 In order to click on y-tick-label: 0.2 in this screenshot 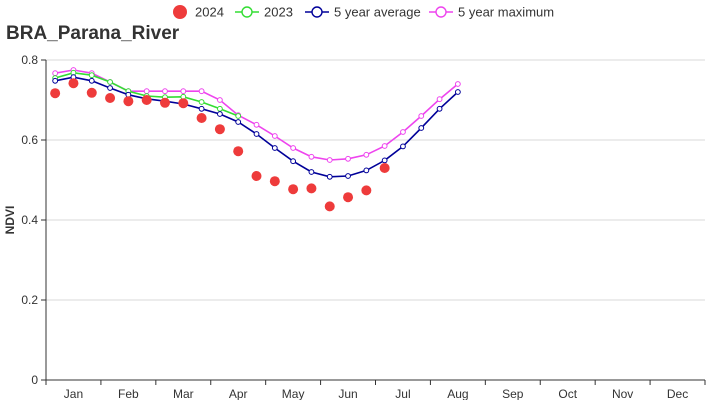, I will do `click(29, 300)`.